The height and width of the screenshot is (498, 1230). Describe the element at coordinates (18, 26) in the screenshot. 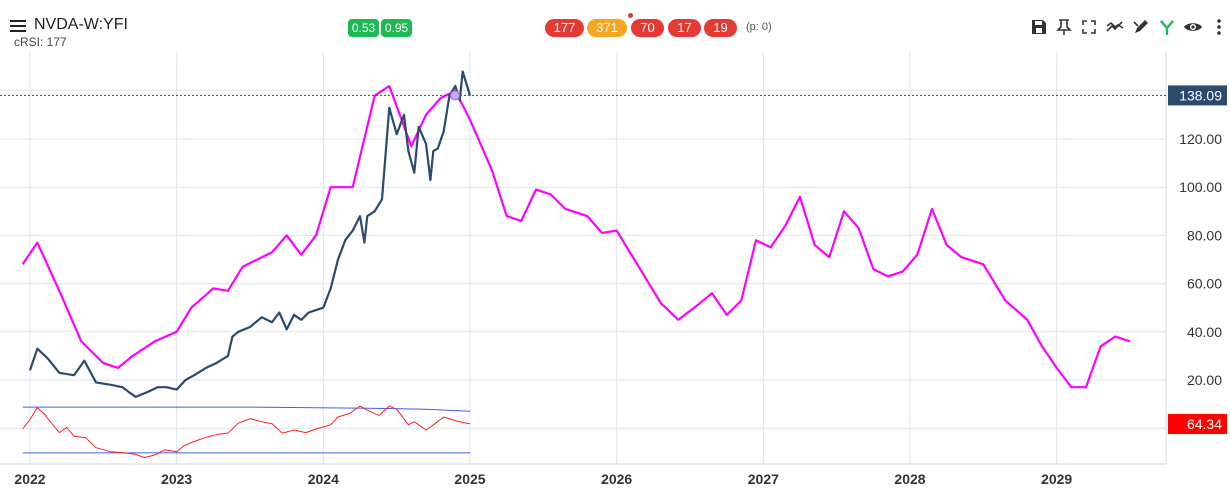

I see `menu-icon` at that location.